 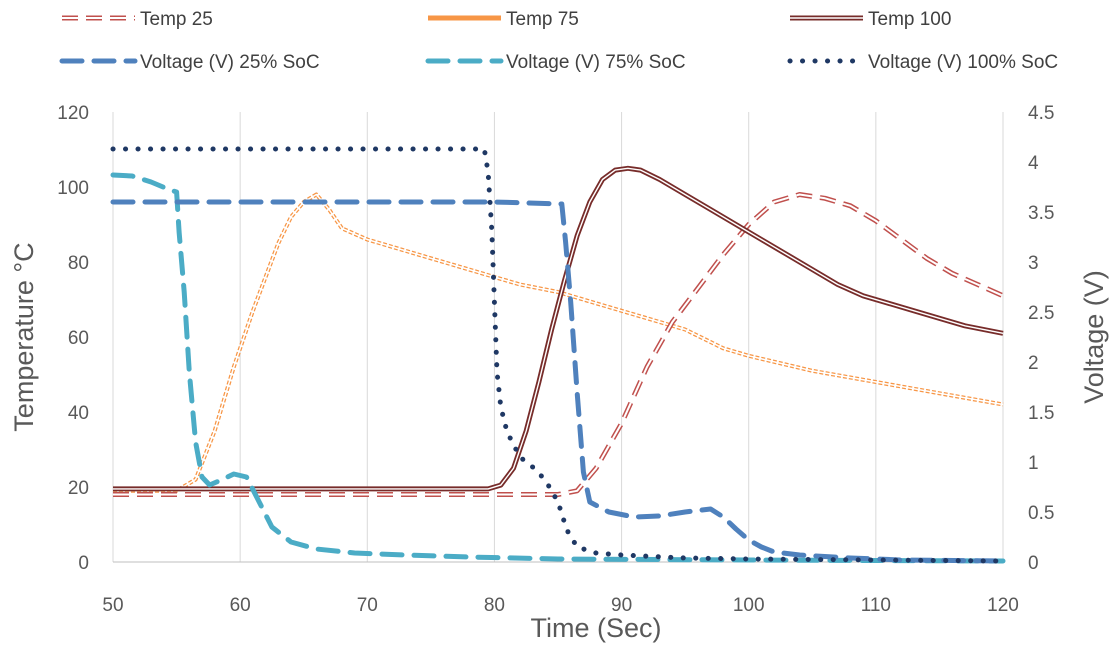 I want to click on x-axis-title: Time (Sec), so click(x=595, y=628).